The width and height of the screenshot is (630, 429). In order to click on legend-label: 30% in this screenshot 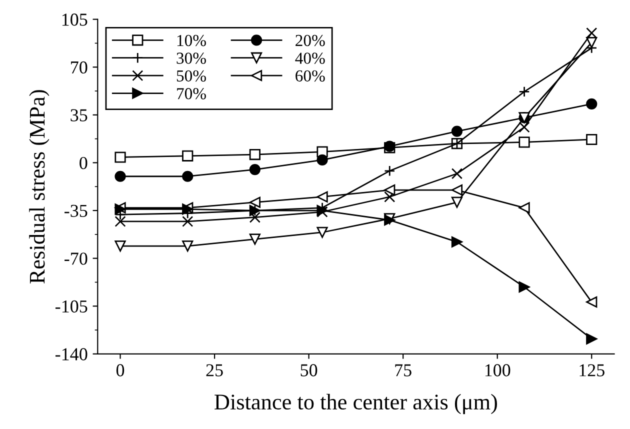, I will do `click(191, 58)`.